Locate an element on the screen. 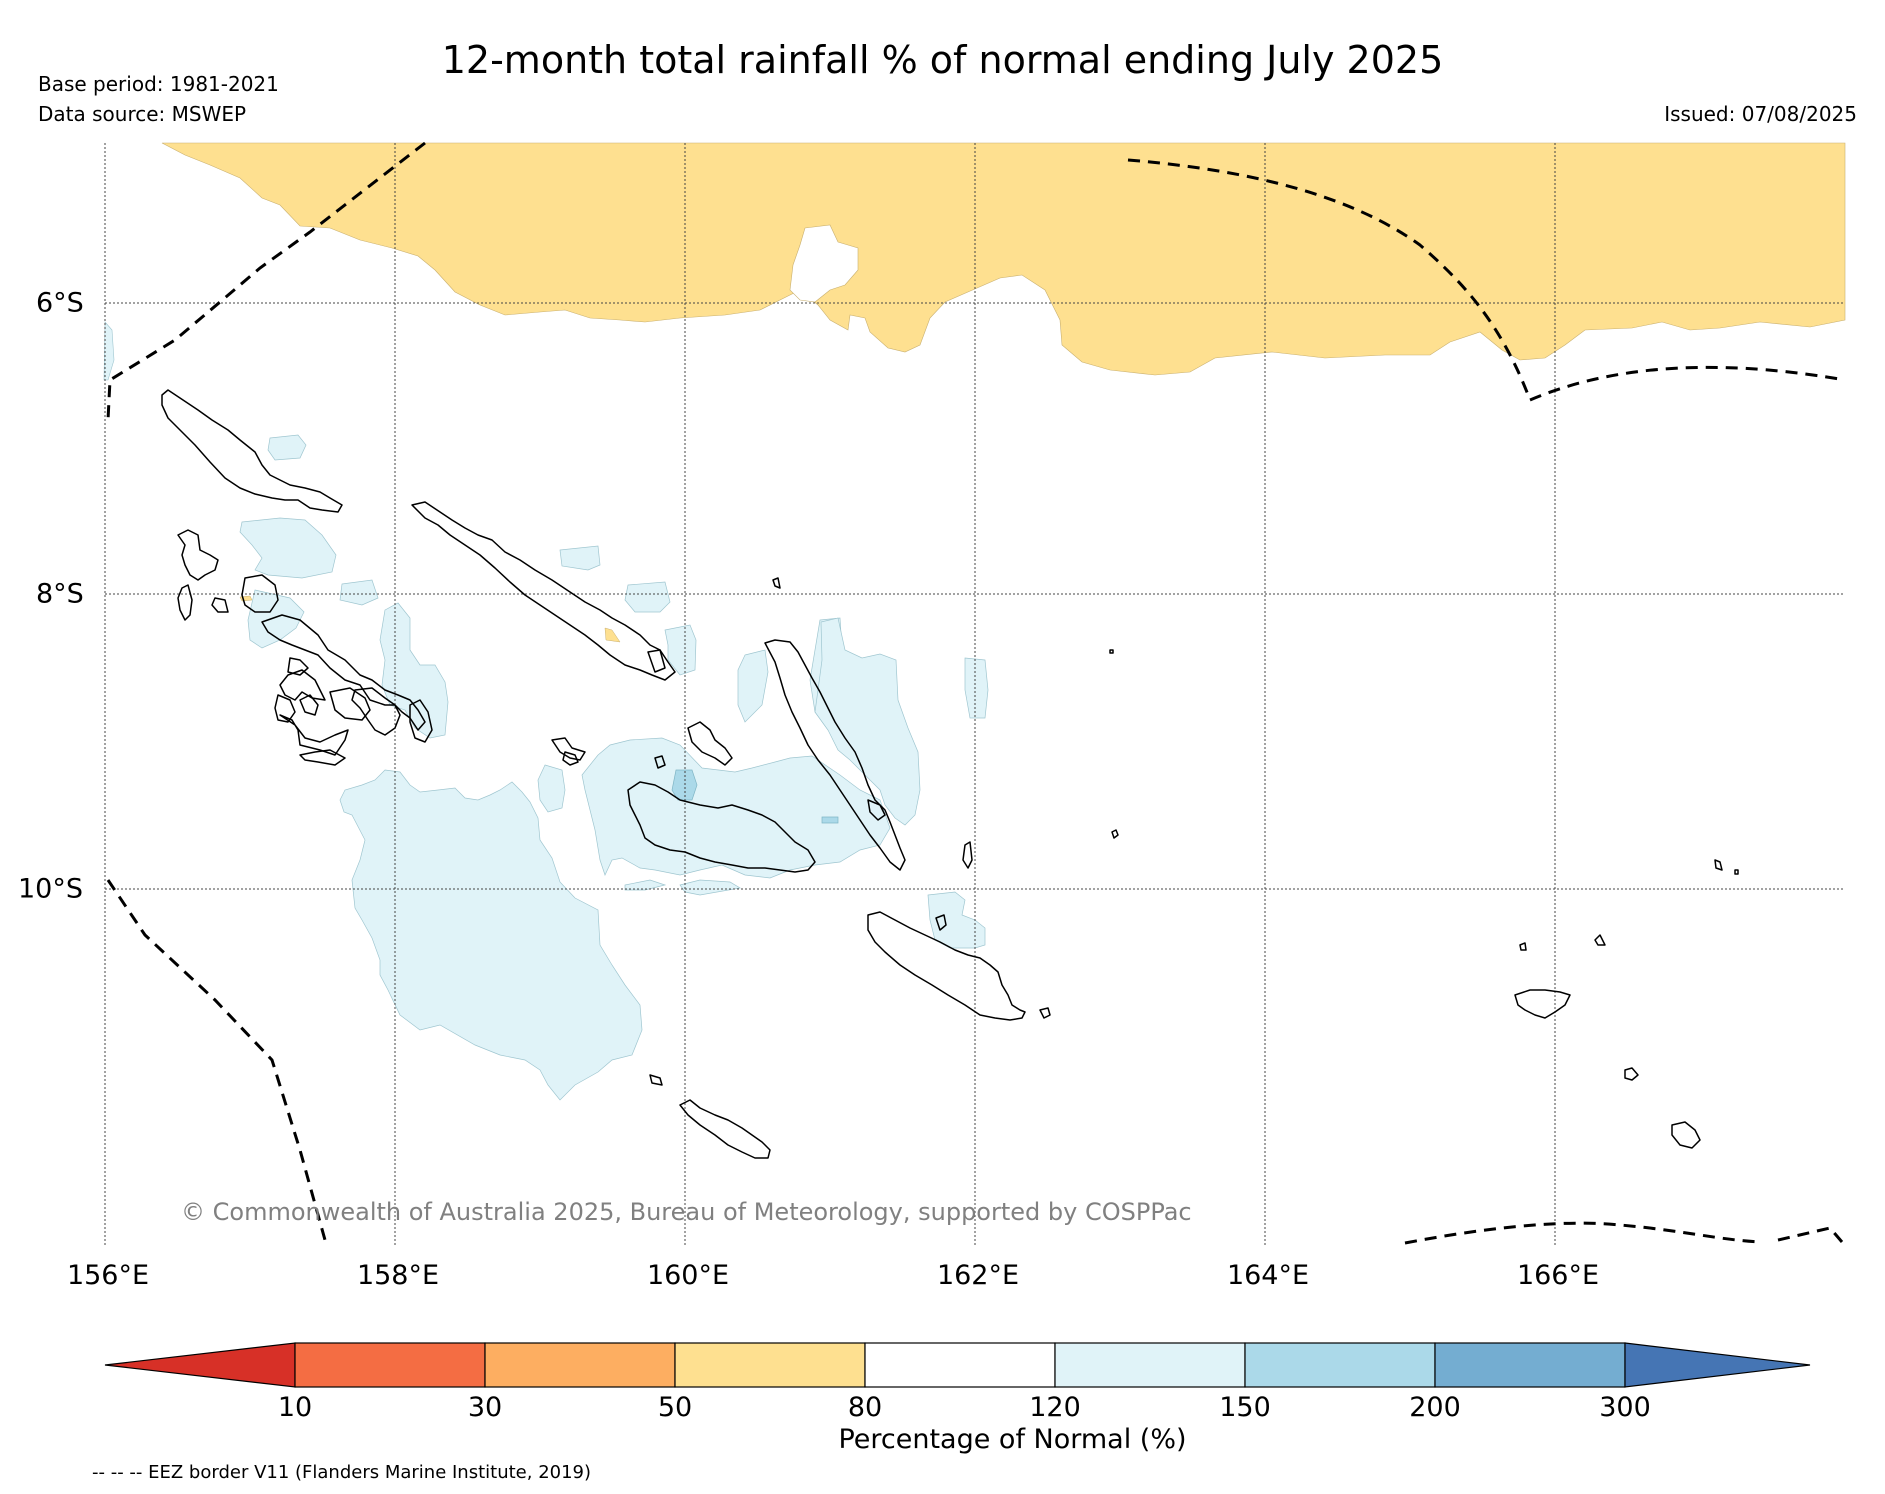  malaita is located at coordinates (835, 755).